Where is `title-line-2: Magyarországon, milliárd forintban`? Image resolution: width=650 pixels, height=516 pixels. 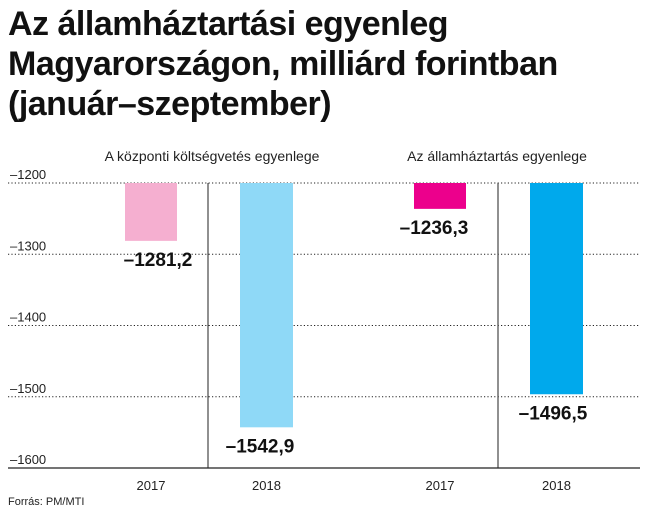 title-line-2: Magyarországon, milliárd forintban is located at coordinates (283, 64).